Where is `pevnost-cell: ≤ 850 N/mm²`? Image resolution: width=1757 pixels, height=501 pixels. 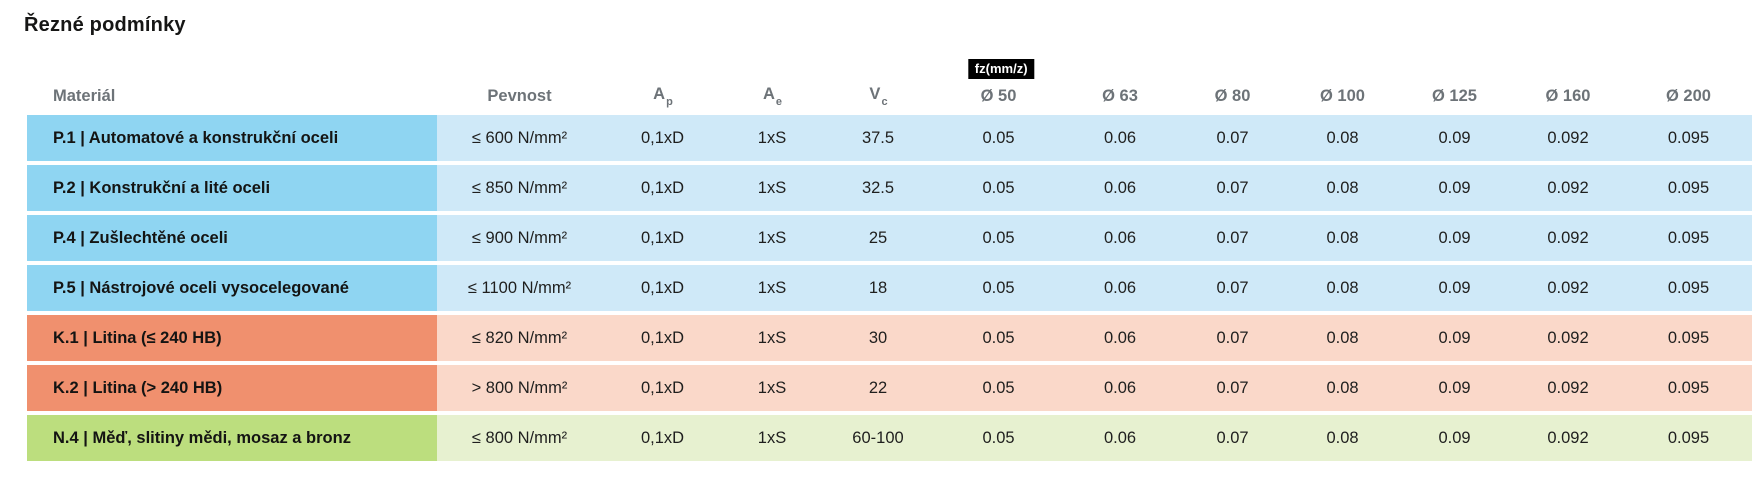
pevnost-cell: ≤ 850 N/mm² is located at coordinates (519, 188).